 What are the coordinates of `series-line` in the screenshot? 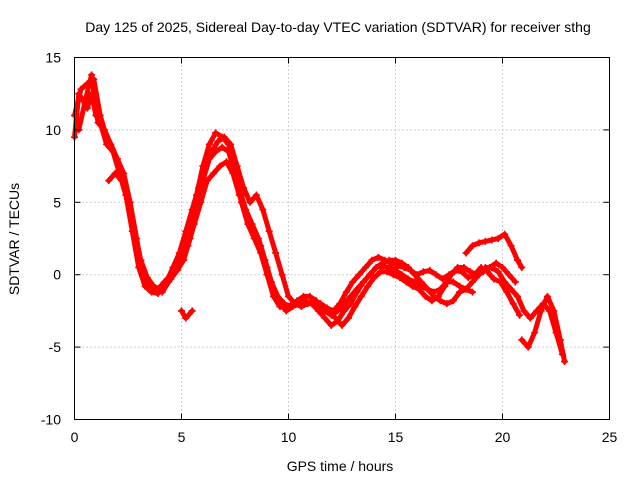 It's located at (187, 314).